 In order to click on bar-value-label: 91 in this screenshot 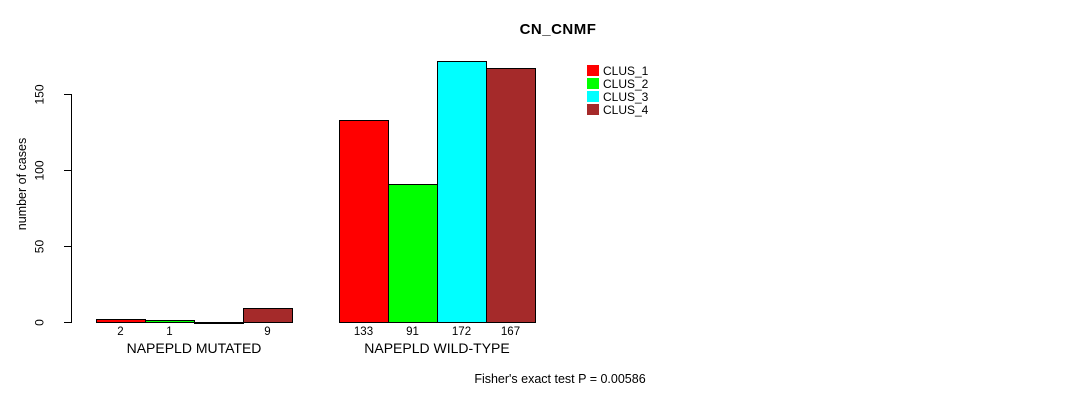, I will do `click(412, 332)`.